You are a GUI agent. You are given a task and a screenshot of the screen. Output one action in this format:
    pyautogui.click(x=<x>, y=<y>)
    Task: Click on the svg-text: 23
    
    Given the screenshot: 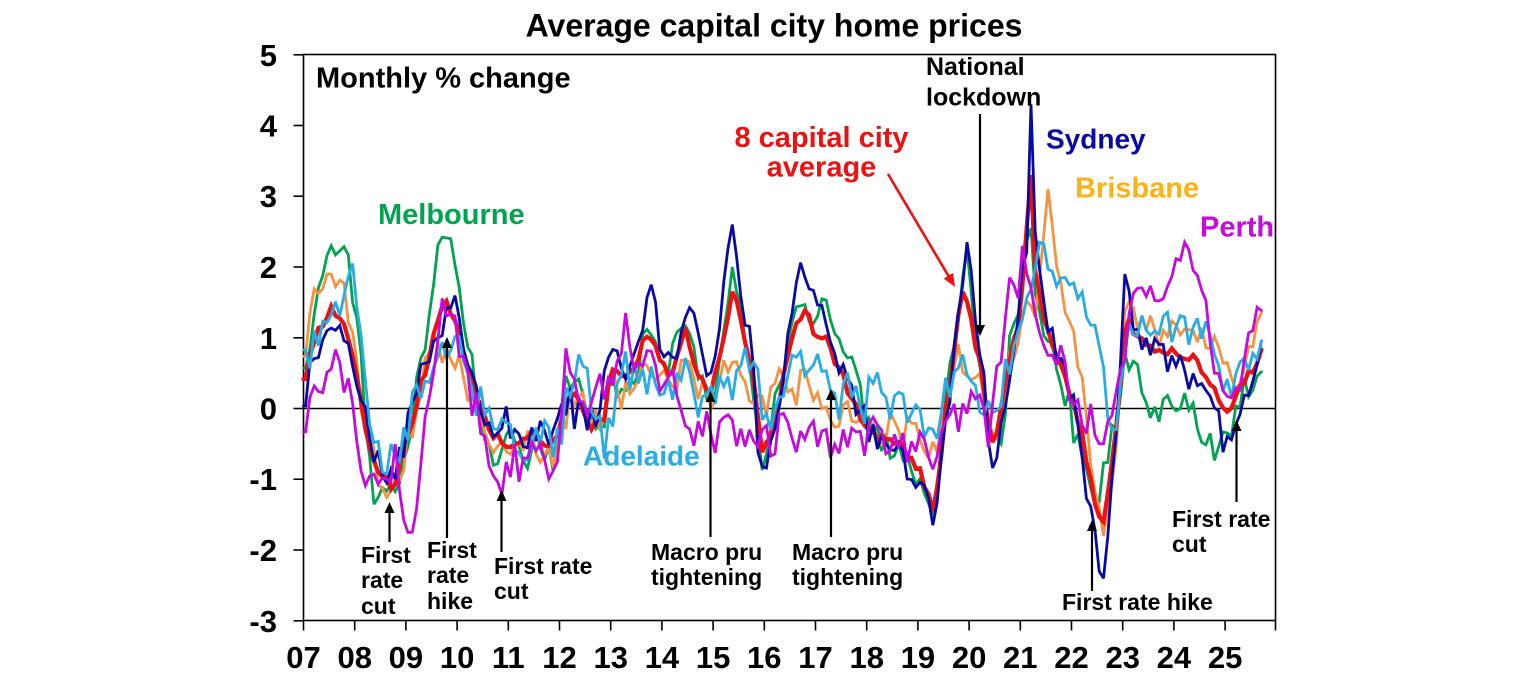 What is the action you would take?
    pyautogui.click(x=1122, y=657)
    